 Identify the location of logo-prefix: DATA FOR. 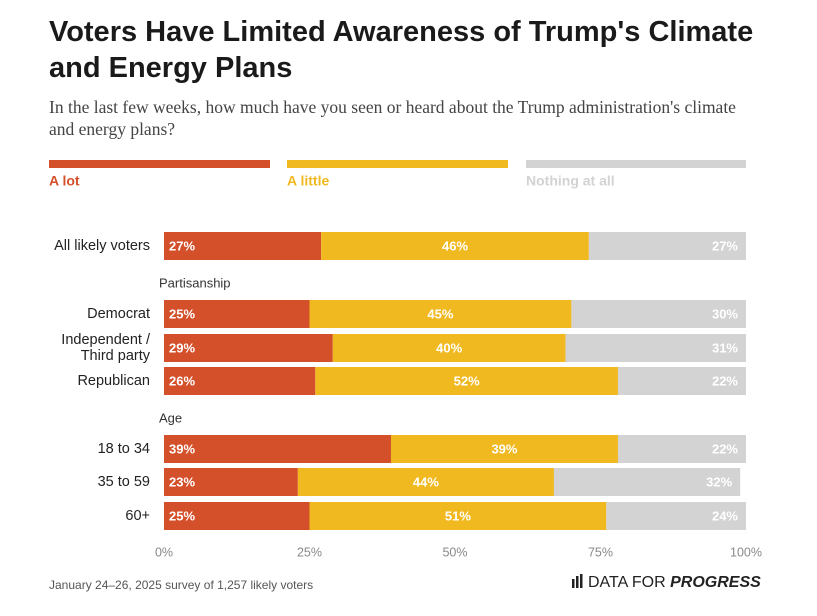
(627, 582).